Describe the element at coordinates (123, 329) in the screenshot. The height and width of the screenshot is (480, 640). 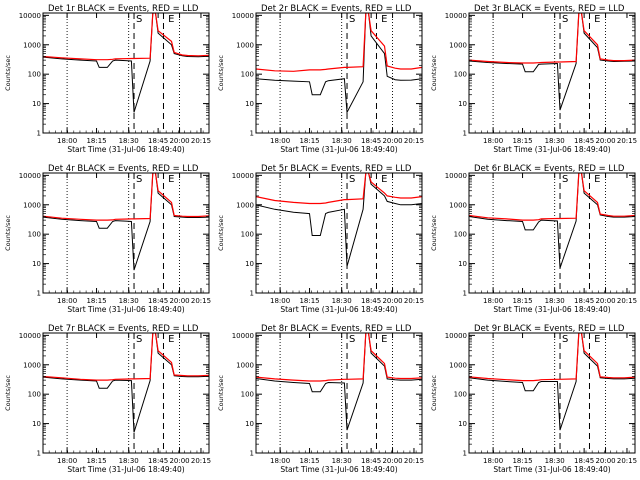
I see `chart-title: Det 7r BLACK = Events, RED = LLD` at that location.